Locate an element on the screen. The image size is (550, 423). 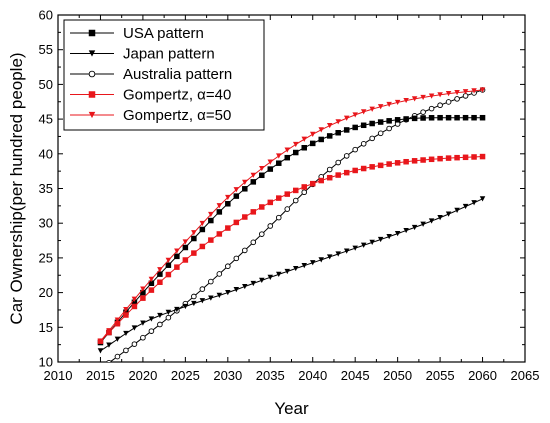
y-tick-label: 30 is located at coordinates (46, 223).